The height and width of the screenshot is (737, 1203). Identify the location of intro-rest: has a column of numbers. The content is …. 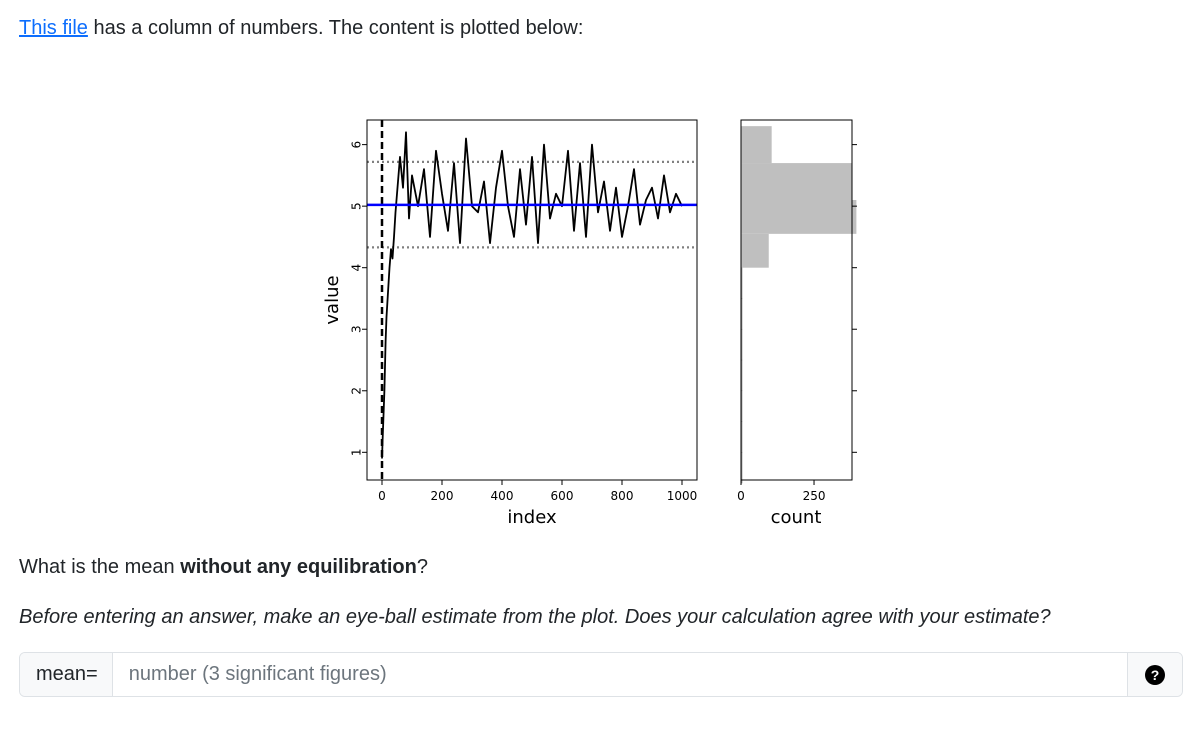
(335, 28).